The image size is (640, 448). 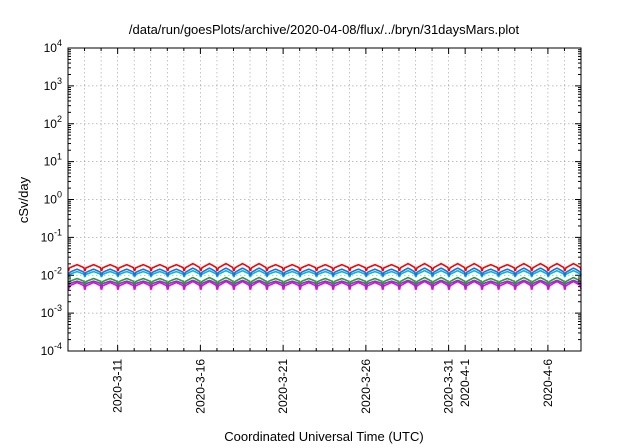 I want to click on y-axis-title: cSv/day, so click(x=23, y=199).